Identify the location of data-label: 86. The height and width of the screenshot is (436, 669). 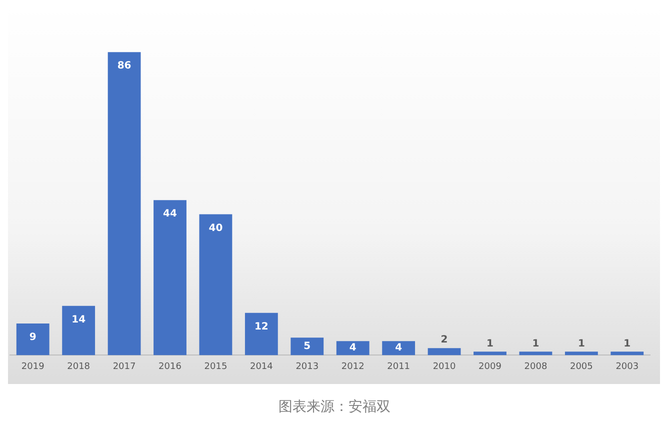
(124, 66).